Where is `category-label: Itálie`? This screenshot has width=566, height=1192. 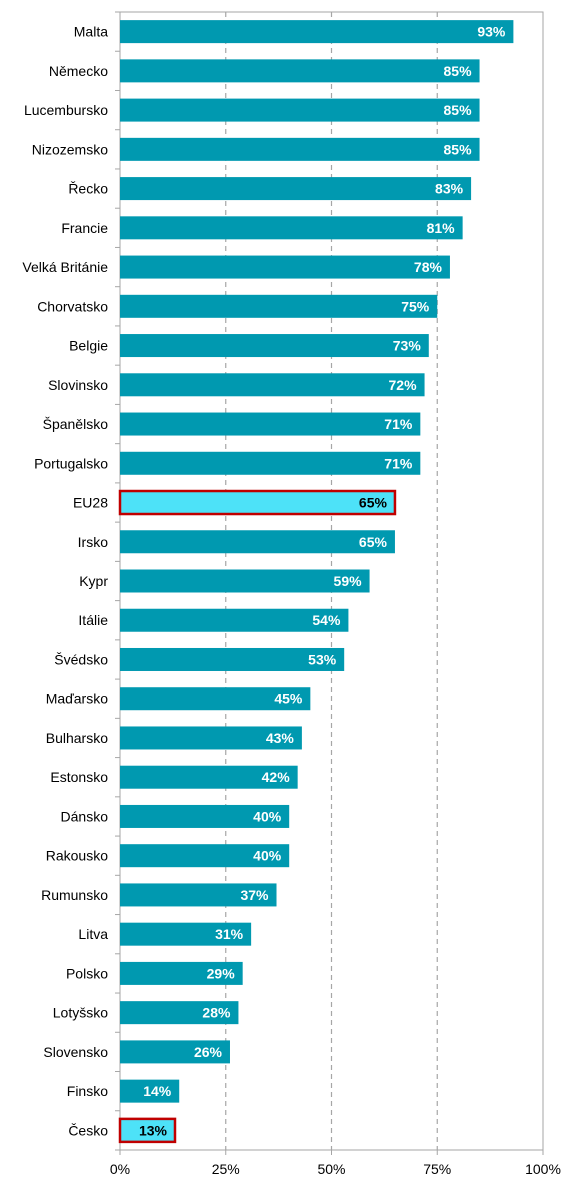 category-label: Itálie is located at coordinates (93, 620).